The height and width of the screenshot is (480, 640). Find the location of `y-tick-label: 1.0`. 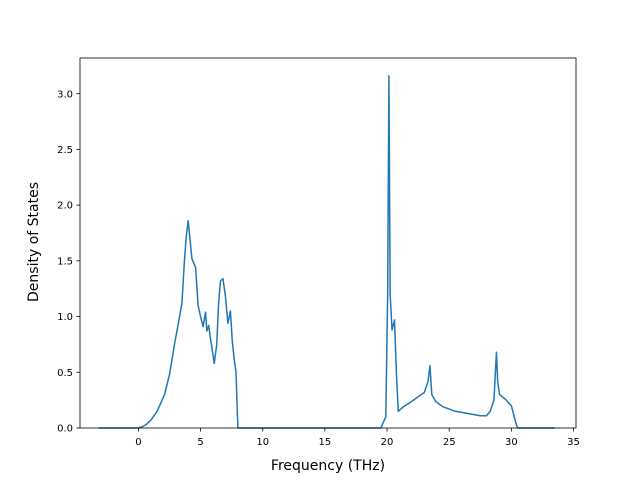

y-tick-label: 1.0 is located at coordinates (65, 317).